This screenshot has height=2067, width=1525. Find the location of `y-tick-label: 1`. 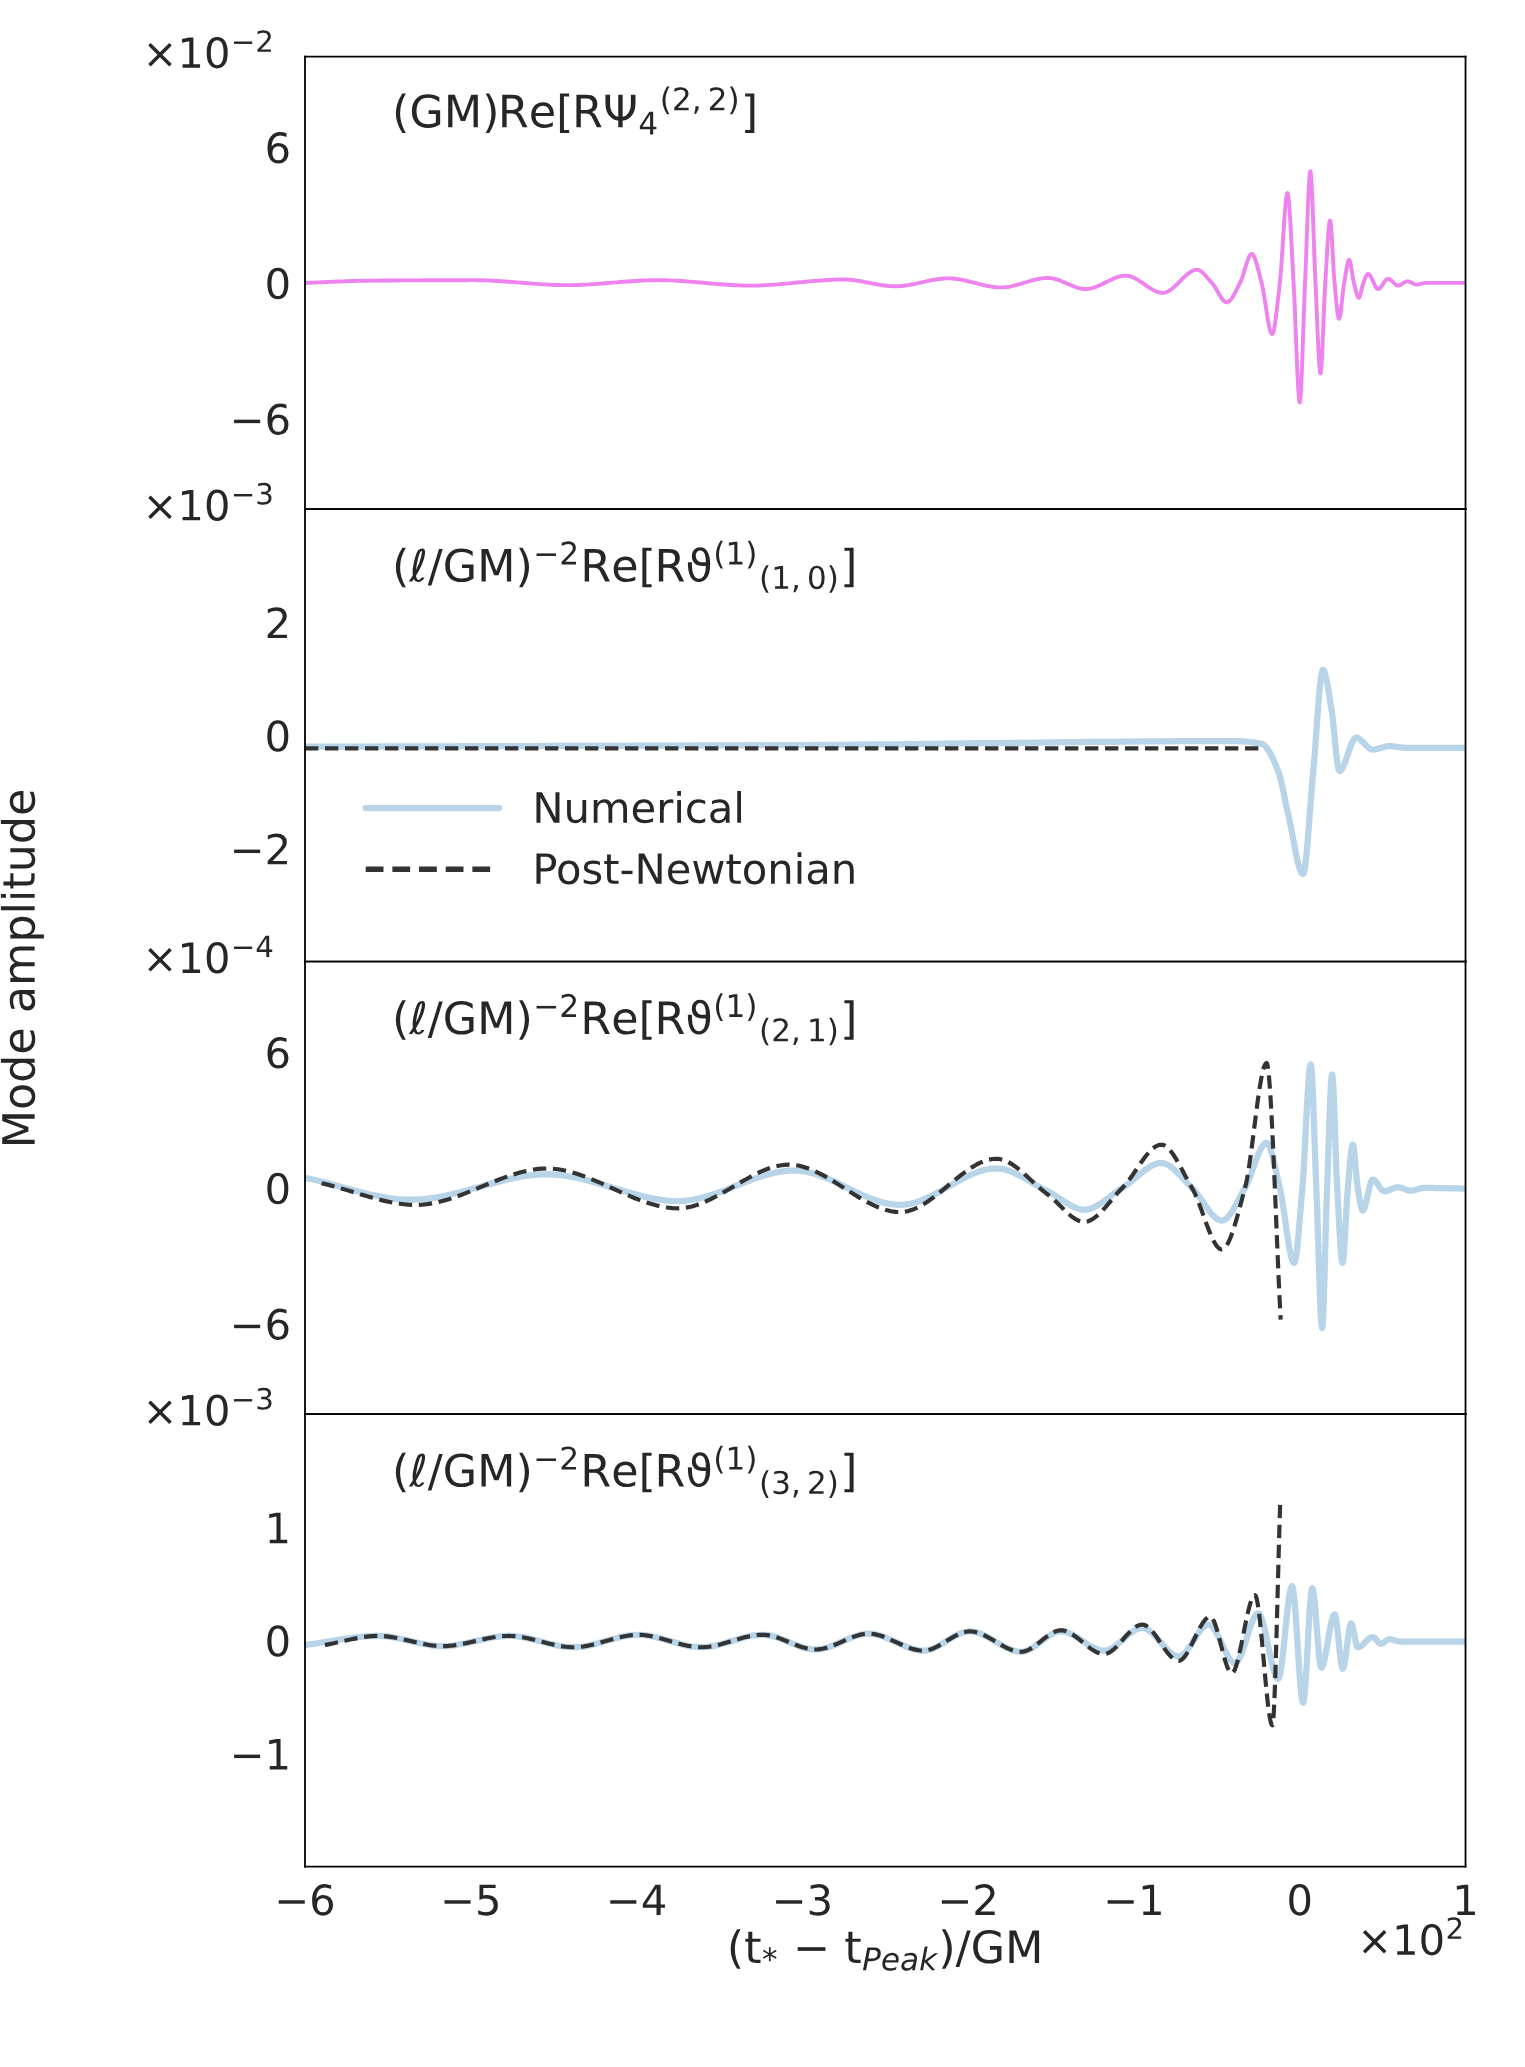

y-tick-label: 1 is located at coordinates (278, 1528).